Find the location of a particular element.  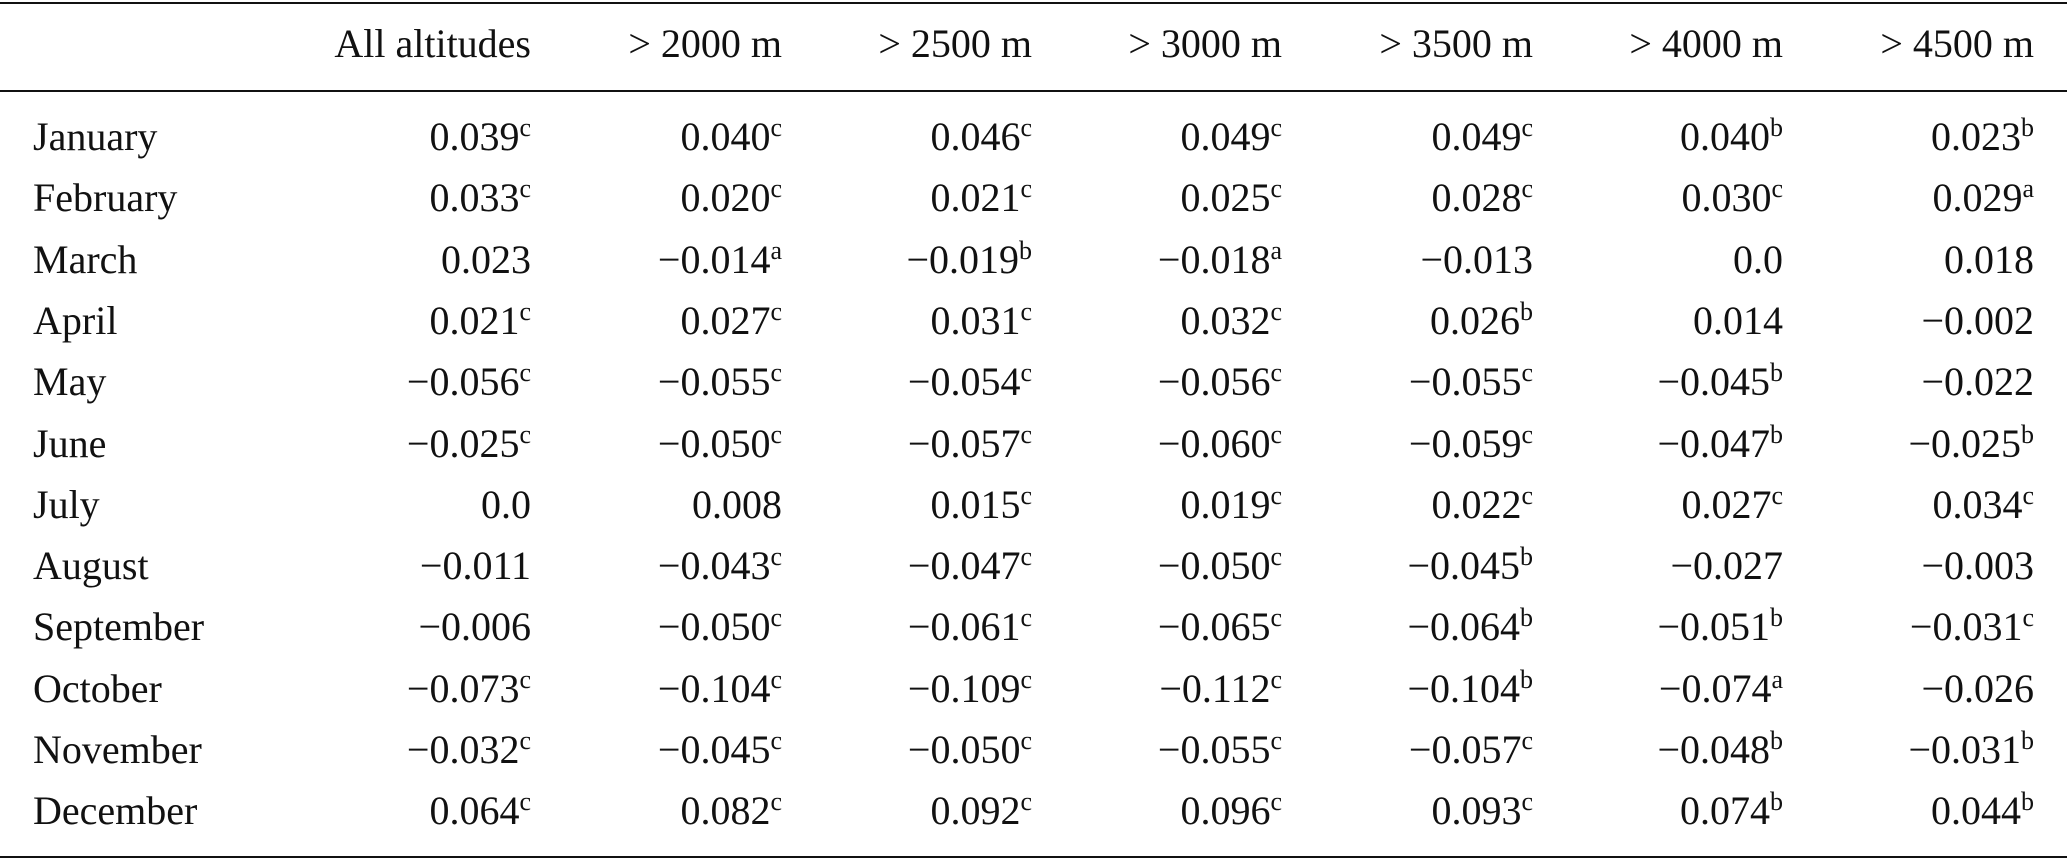

cell-value: 0.0 is located at coordinates (506, 504).